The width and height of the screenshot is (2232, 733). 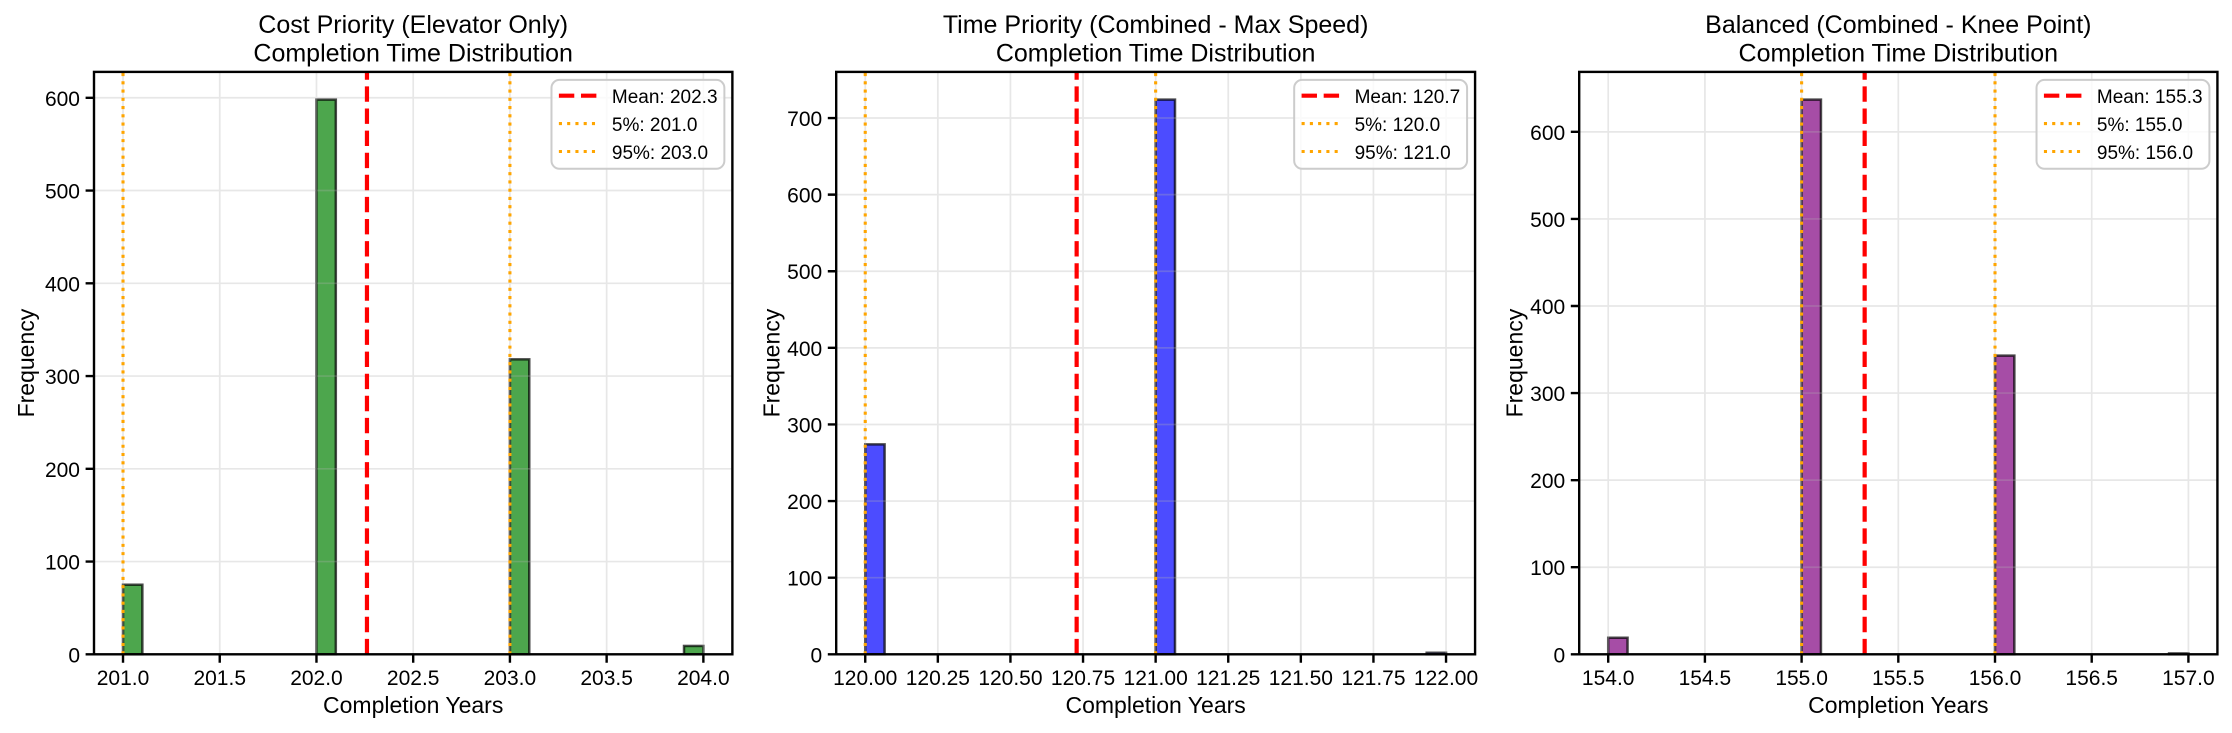 What do you see at coordinates (2188, 678) in the screenshot?
I see `svg-text: 157.0` at bounding box center [2188, 678].